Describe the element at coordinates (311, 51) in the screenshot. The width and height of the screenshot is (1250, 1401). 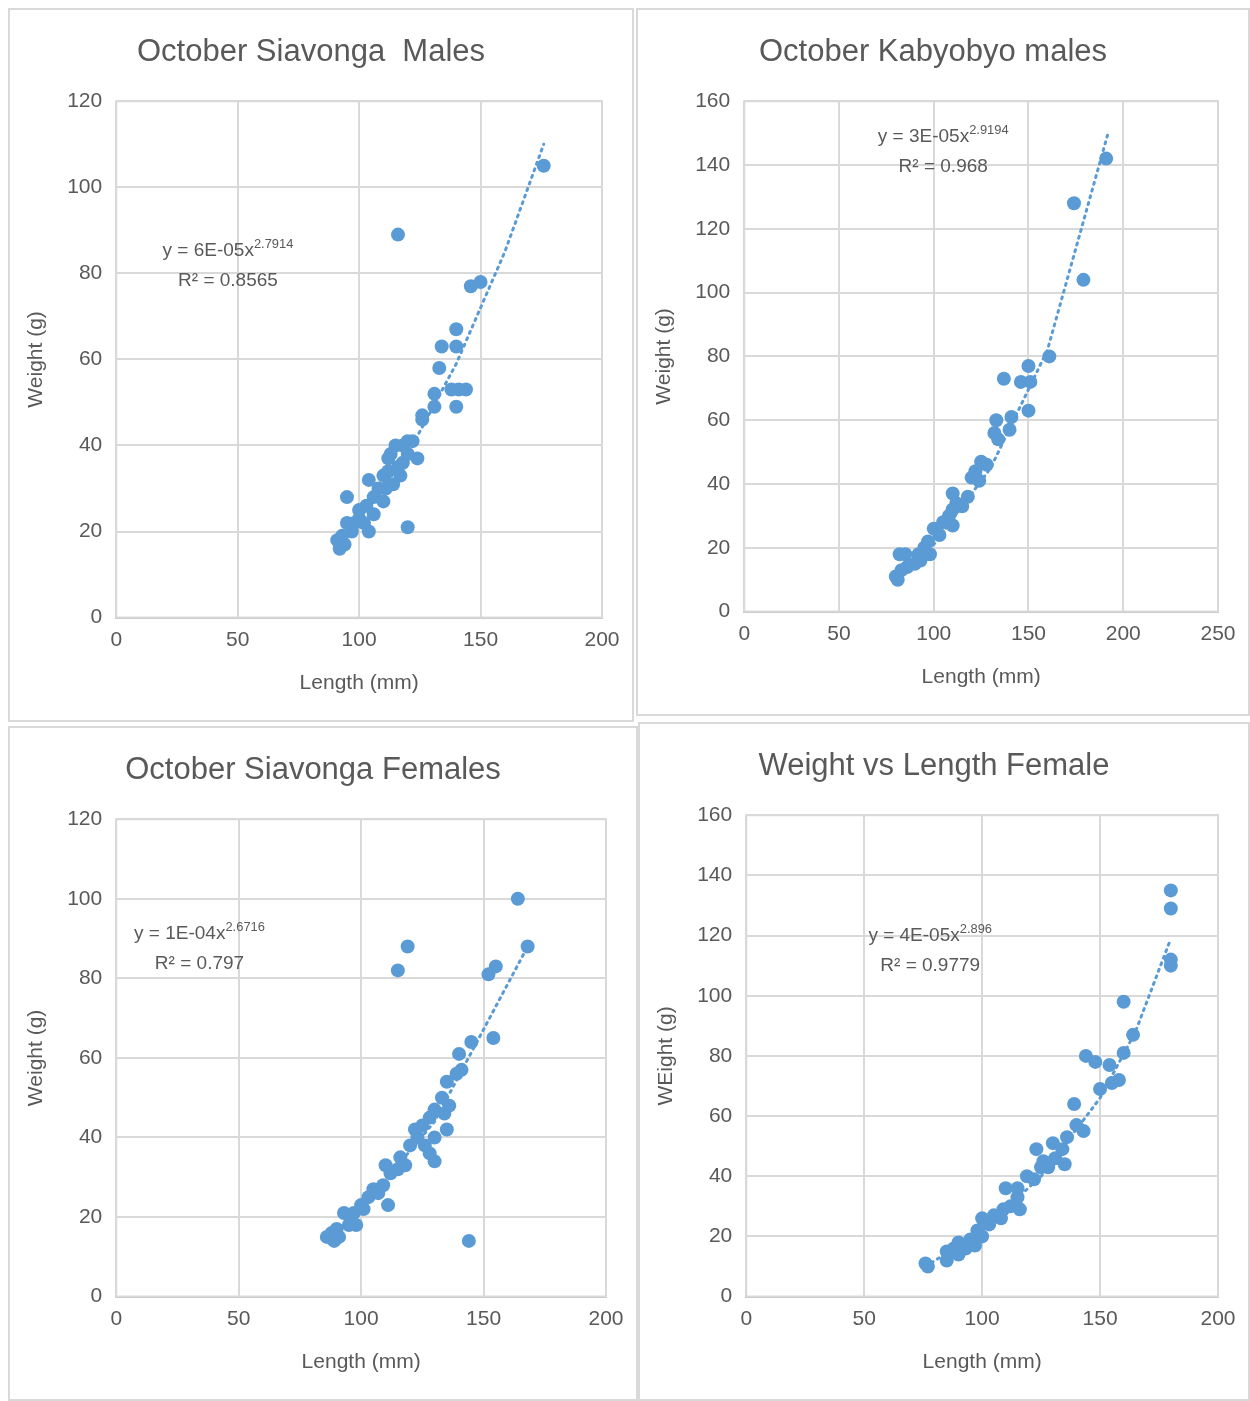
I see `chart-title: October Siavonga Males` at that location.